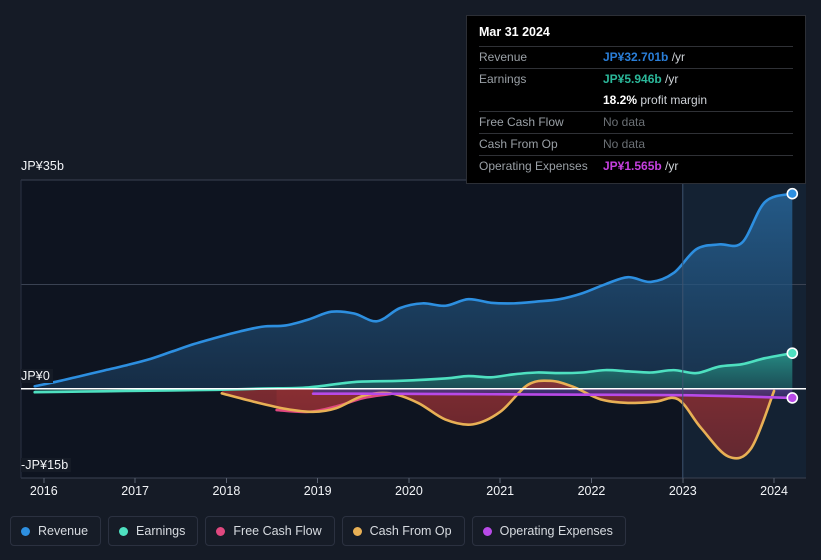  I want to click on tooltip-row-value: 18.2% profit margin, so click(655, 100).